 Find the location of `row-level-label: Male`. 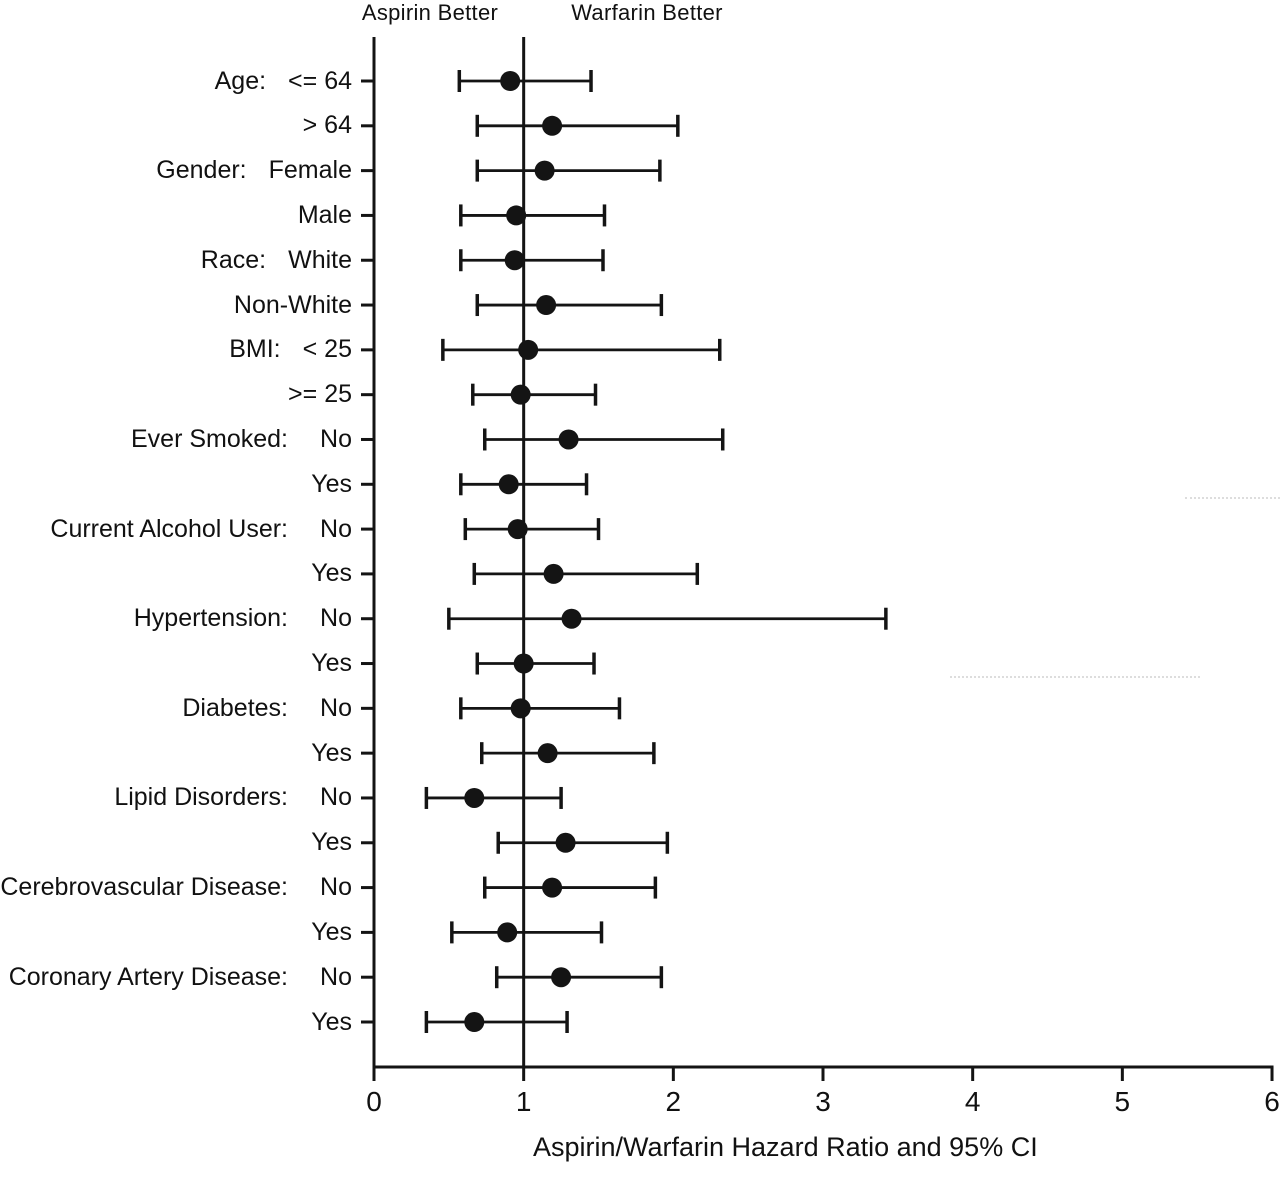

row-level-label: Male is located at coordinates (324, 214).